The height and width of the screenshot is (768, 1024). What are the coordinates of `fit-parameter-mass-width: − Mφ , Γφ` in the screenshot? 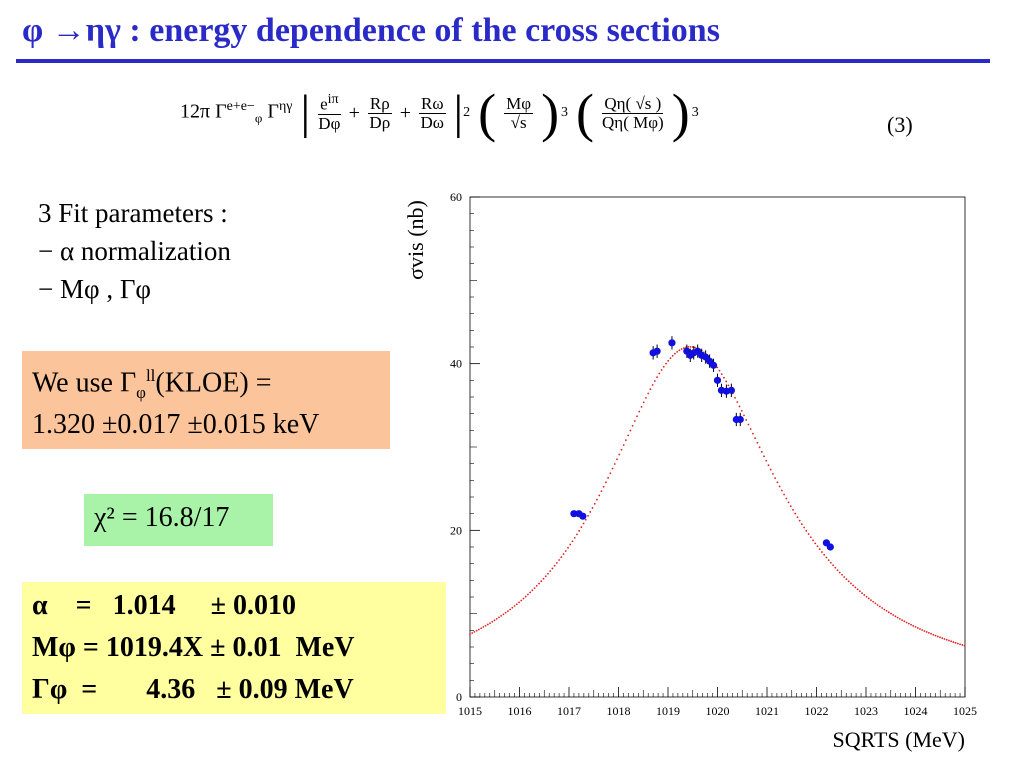 It's located at (95, 289).